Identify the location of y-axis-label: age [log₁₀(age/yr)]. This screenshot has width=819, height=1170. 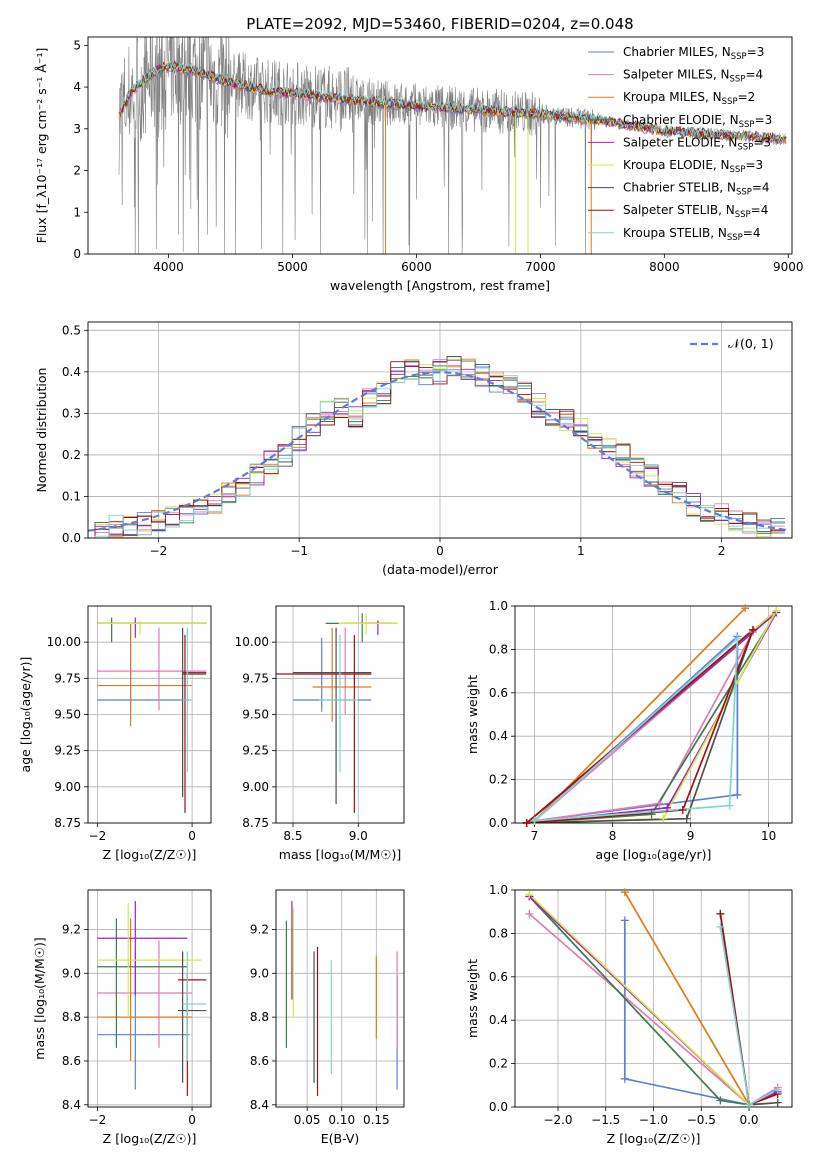
(25, 715).